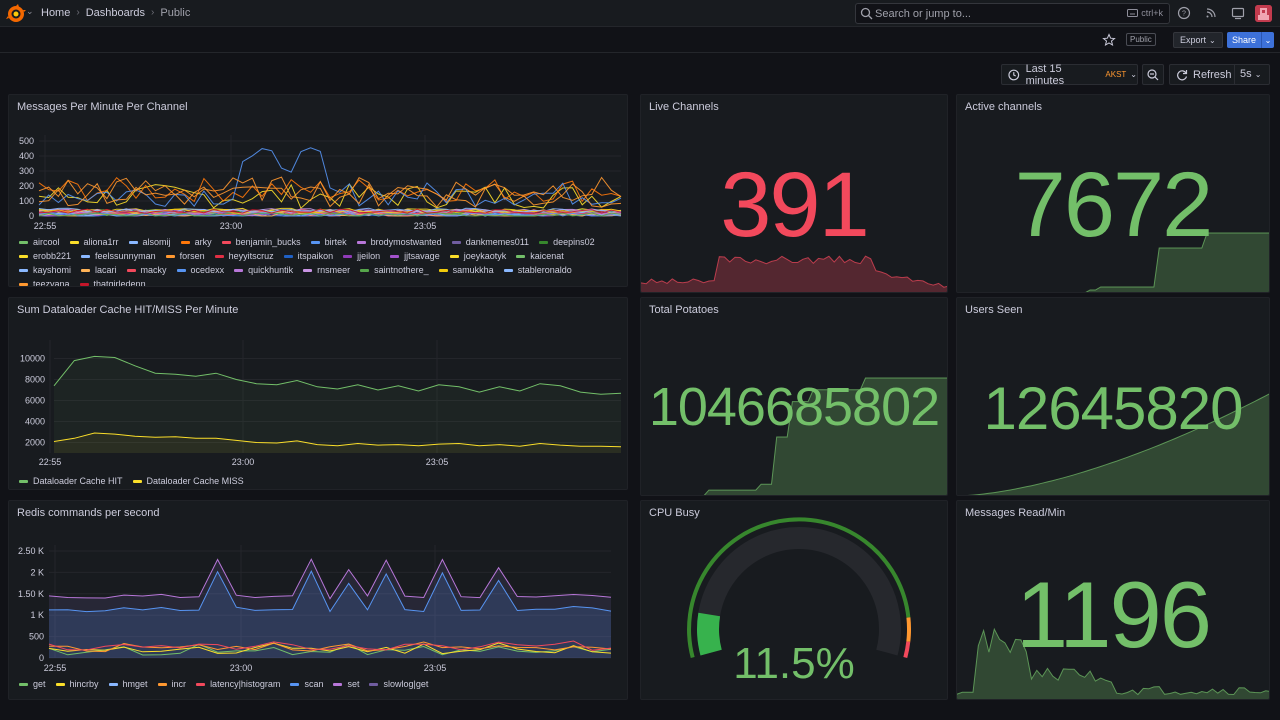 This screenshot has height=720, width=1280. I want to click on legend-label: erobb221, so click(52, 256).